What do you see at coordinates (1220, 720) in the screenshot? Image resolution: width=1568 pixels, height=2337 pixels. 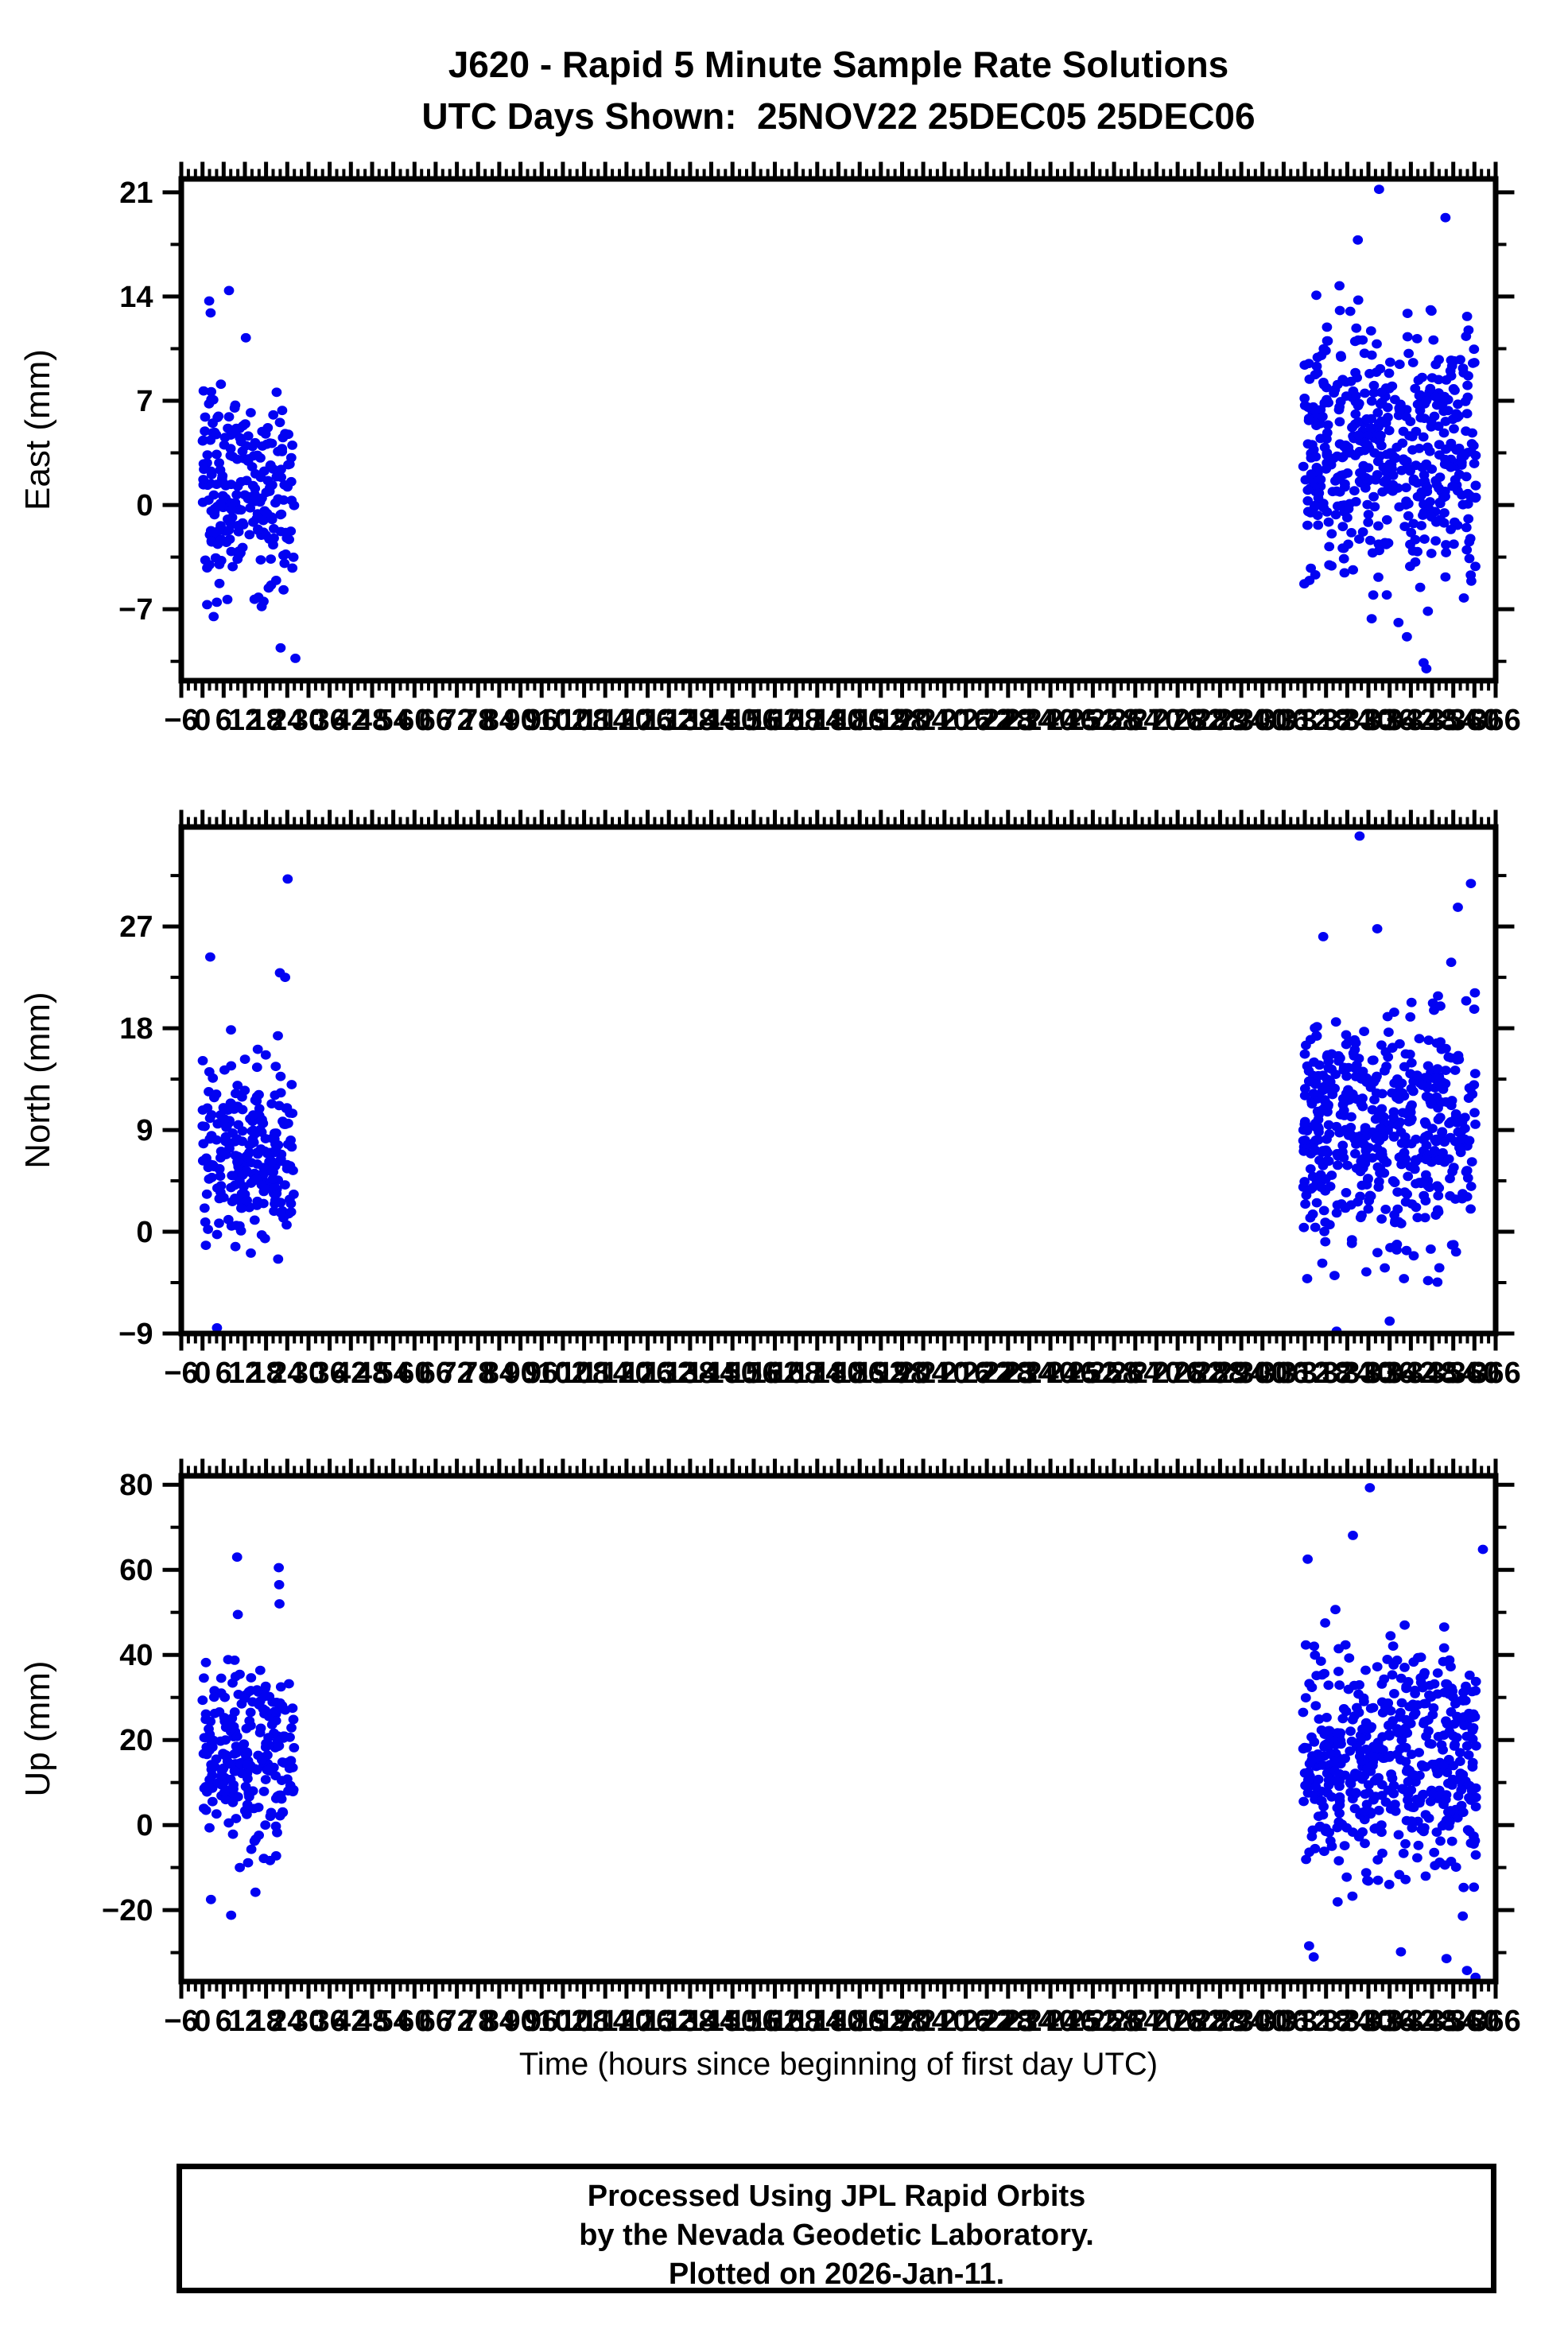 I see `x-tick-label: 288` at bounding box center [1220, 720].